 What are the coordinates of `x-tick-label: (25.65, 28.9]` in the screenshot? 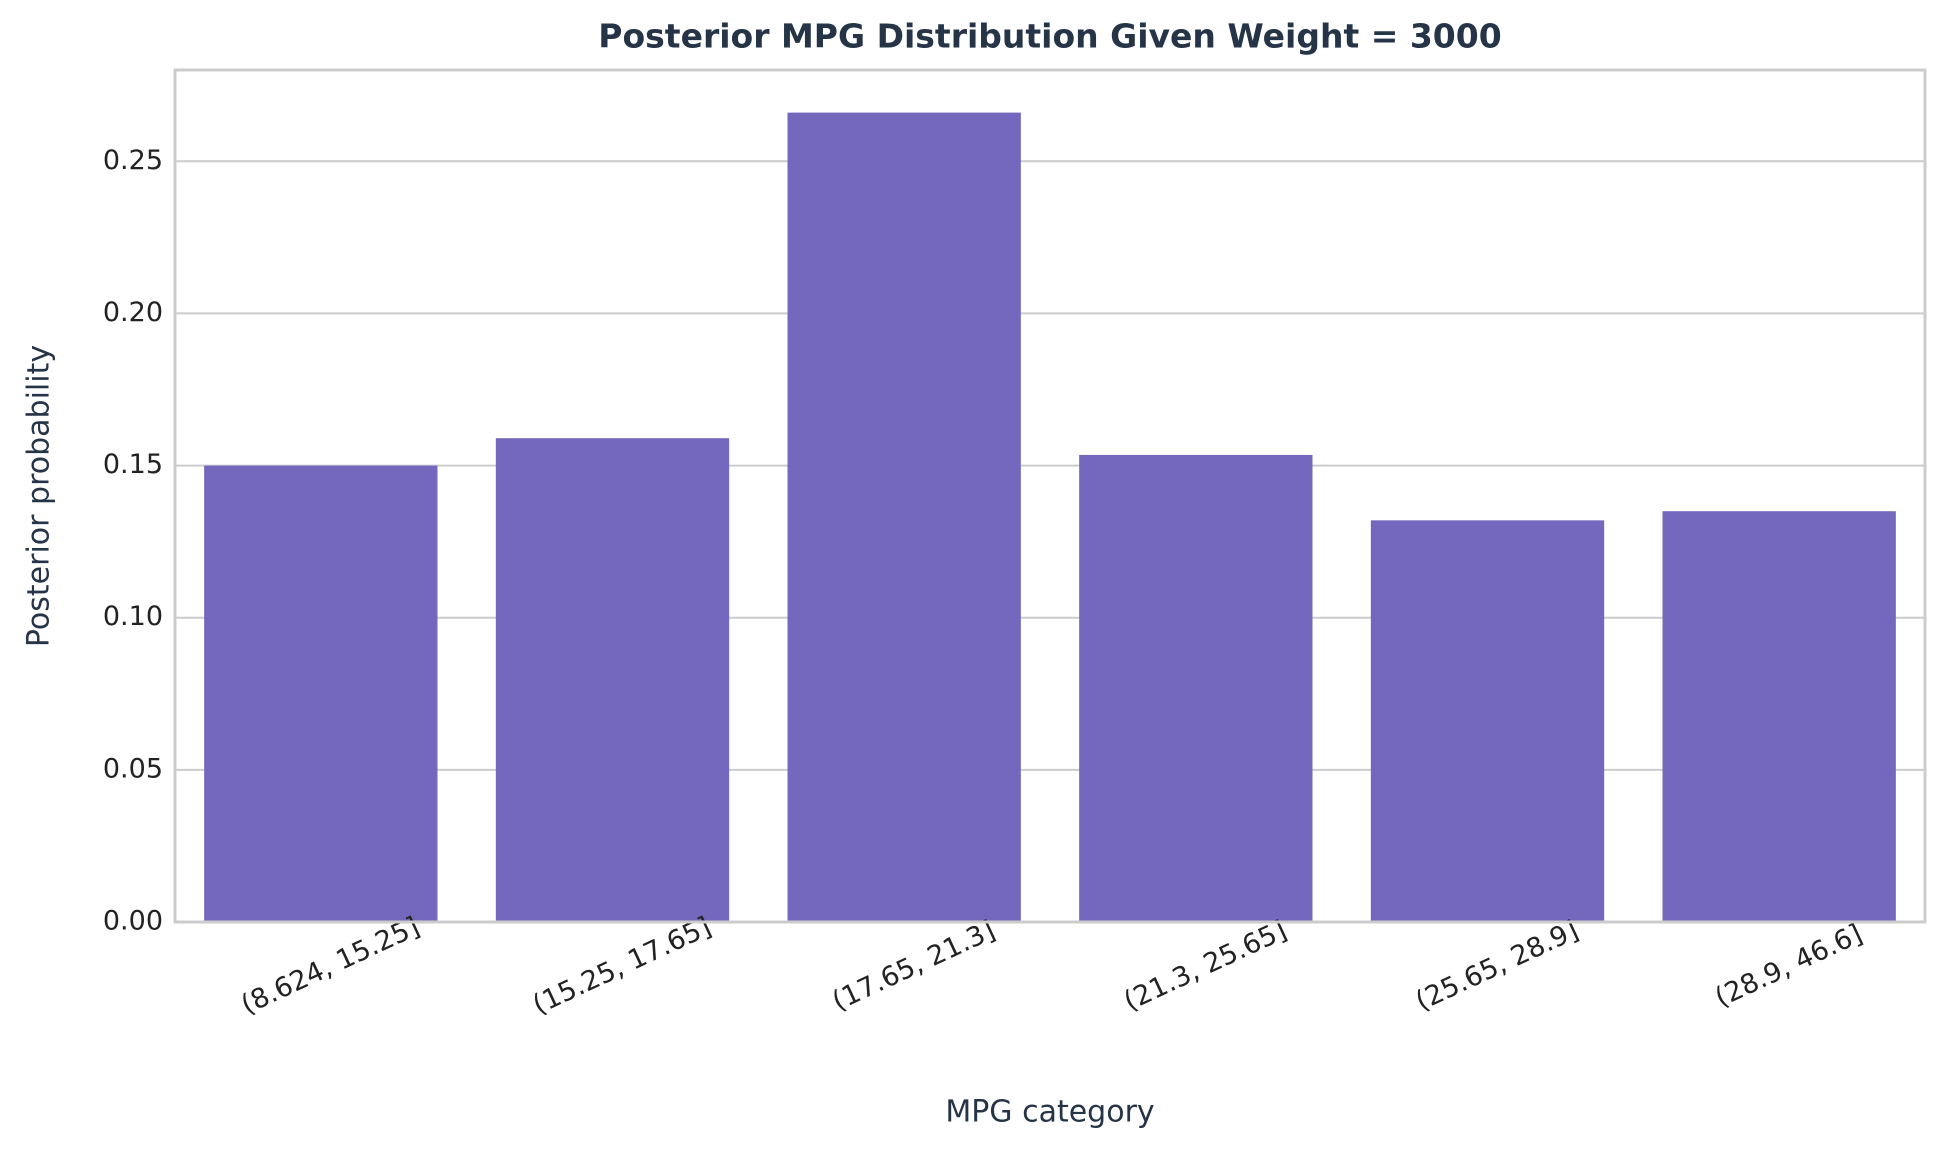 It's located at (1497, 966).